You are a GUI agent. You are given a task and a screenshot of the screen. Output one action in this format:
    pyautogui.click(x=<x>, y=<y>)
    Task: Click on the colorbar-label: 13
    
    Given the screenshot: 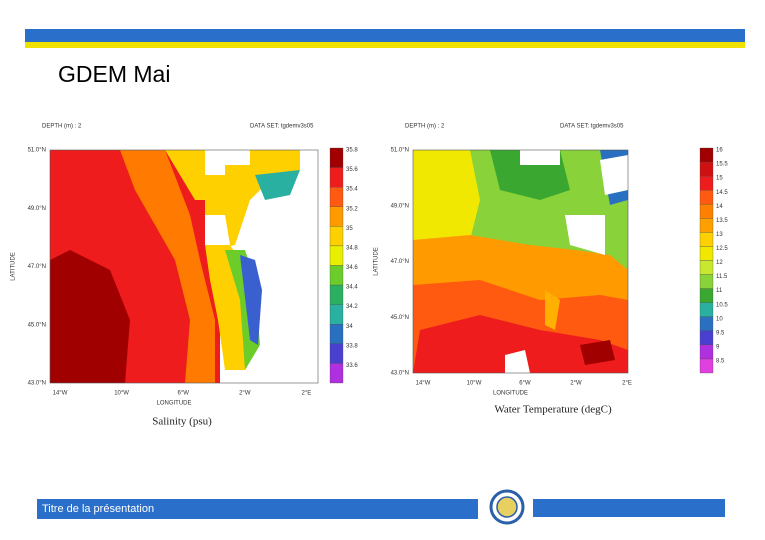 What is the action you would take?
    pyautogui.click(x=719, y=235)
    